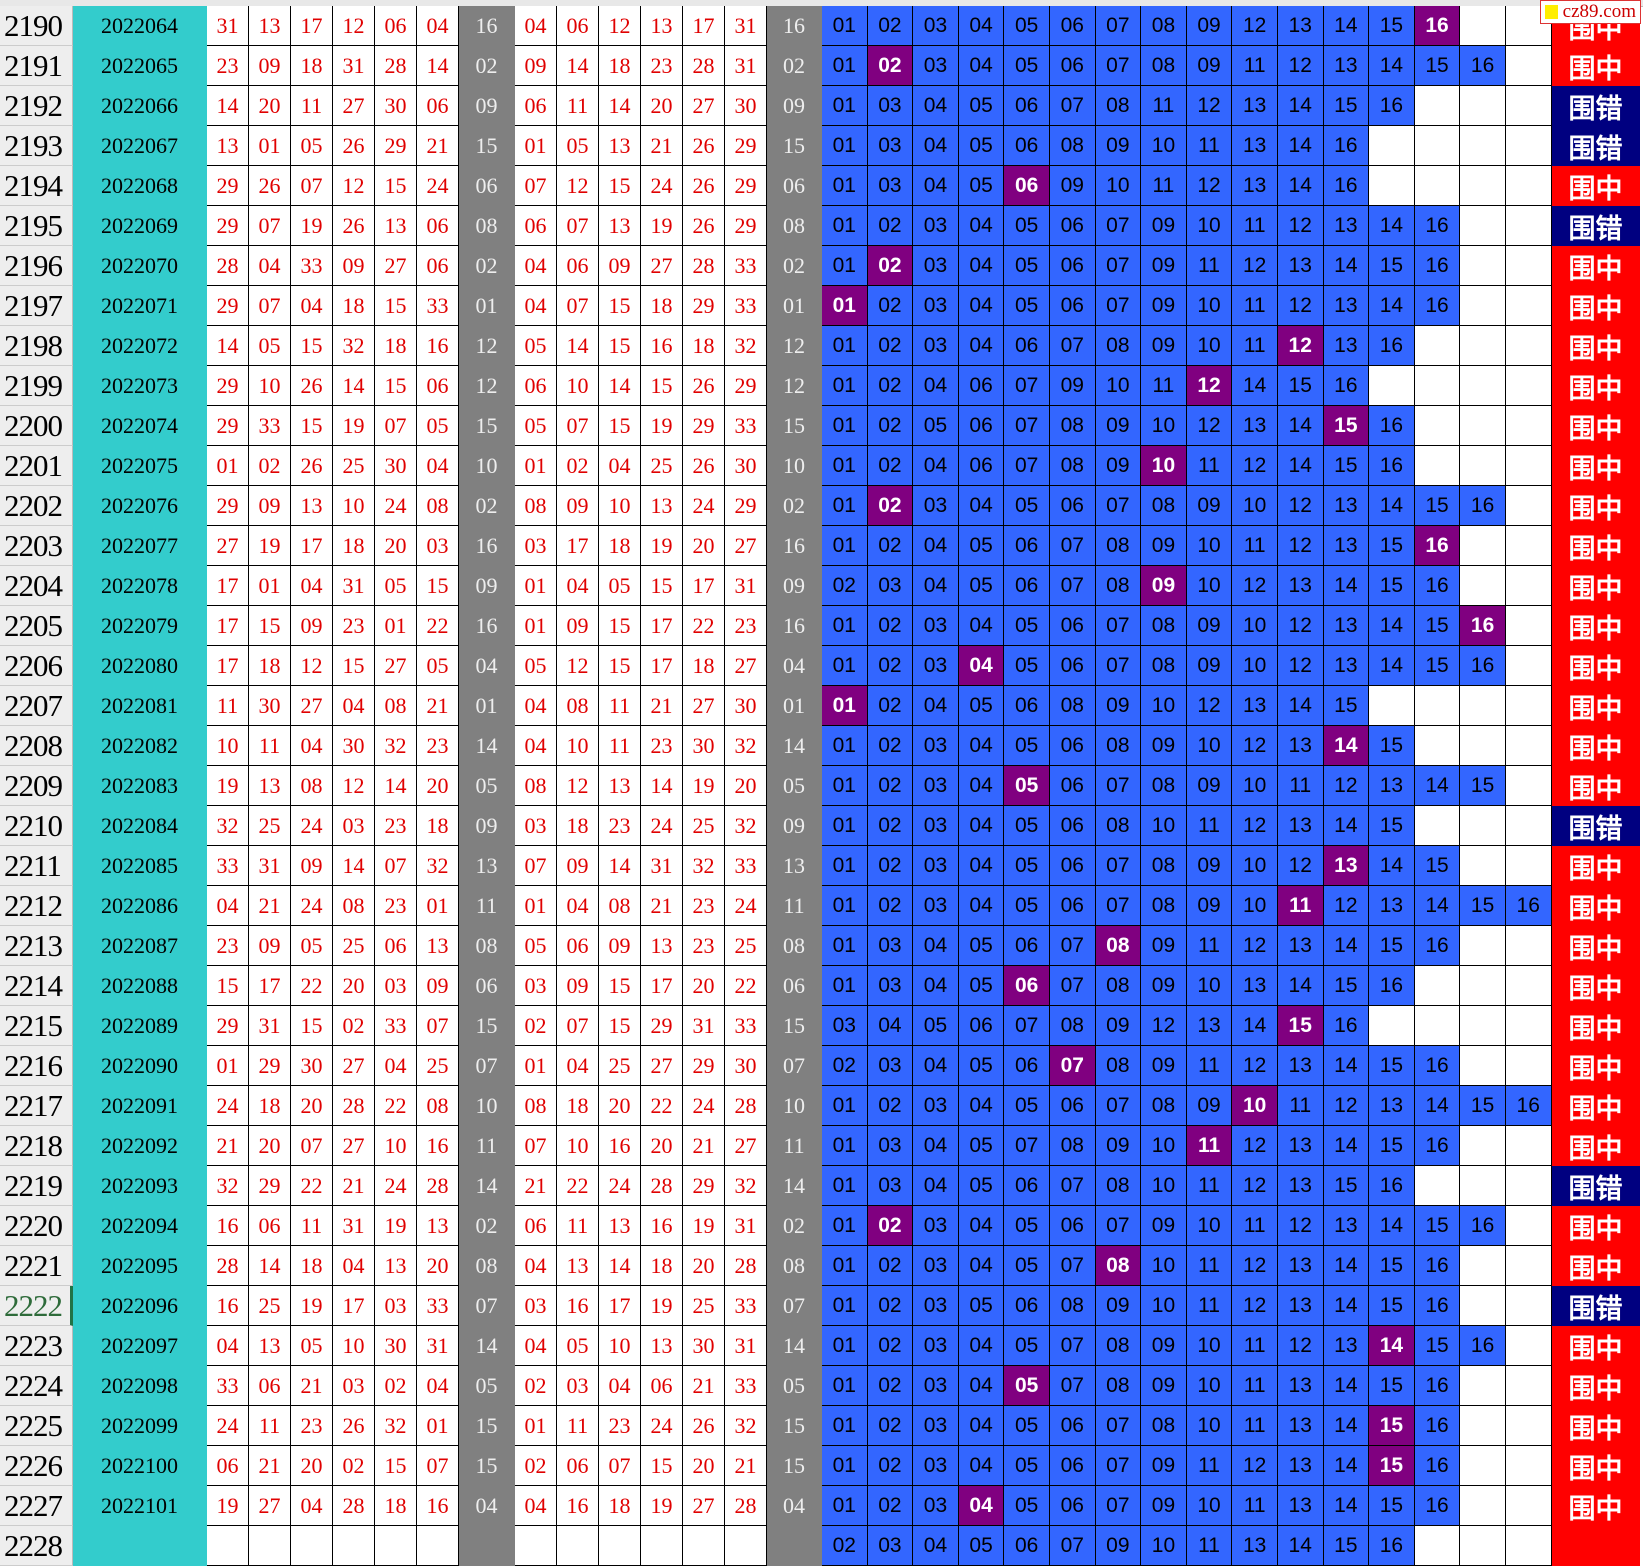  I want to click on sorted-number-cell: 19, so click(704, 1226).